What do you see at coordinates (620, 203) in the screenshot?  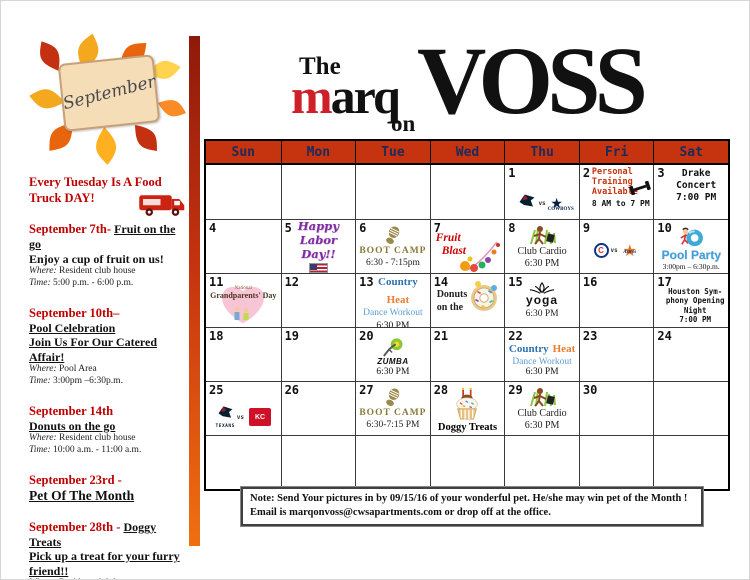 I see `personal-training-time: 8 AM to 7 PM` at bounding box center [620, 203].